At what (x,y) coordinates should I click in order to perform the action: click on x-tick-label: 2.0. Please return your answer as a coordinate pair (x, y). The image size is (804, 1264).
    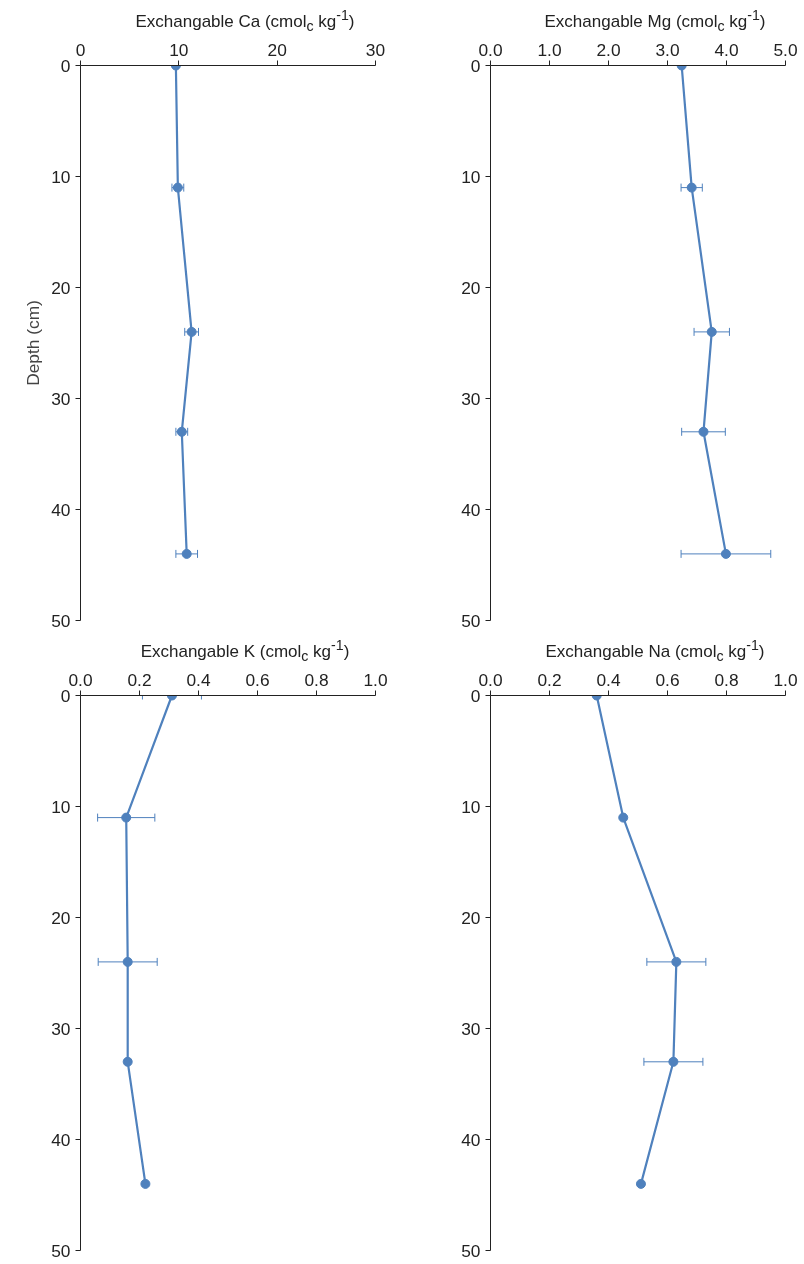
    Looking at the image, I should click on (608, 49).